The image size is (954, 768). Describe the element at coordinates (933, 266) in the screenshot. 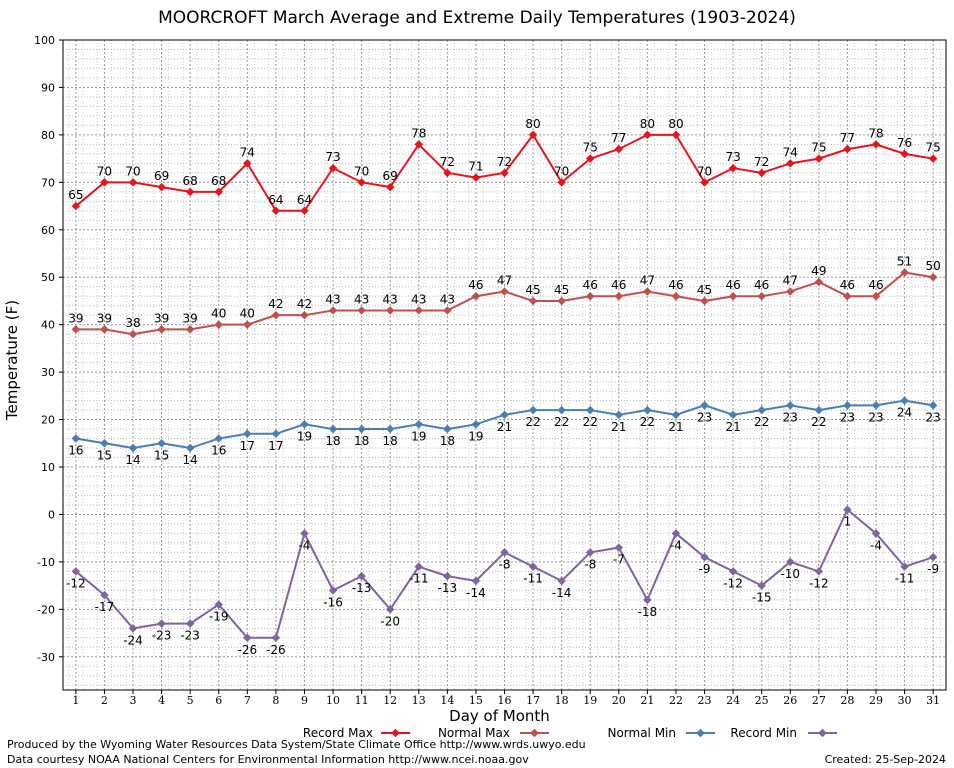

I see `normal-max-data-label: 50` at that location.